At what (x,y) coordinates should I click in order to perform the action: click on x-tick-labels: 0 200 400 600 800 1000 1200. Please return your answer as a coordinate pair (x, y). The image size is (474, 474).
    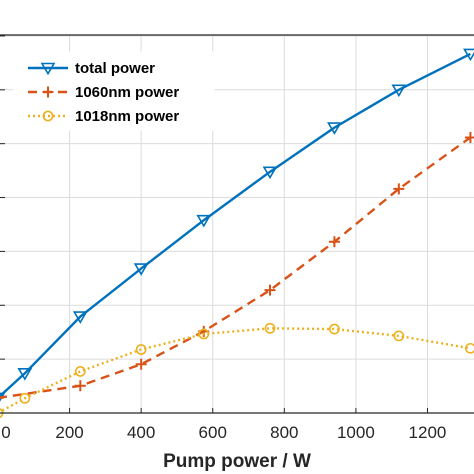
    Looking at the image, I should click on (223, 432).